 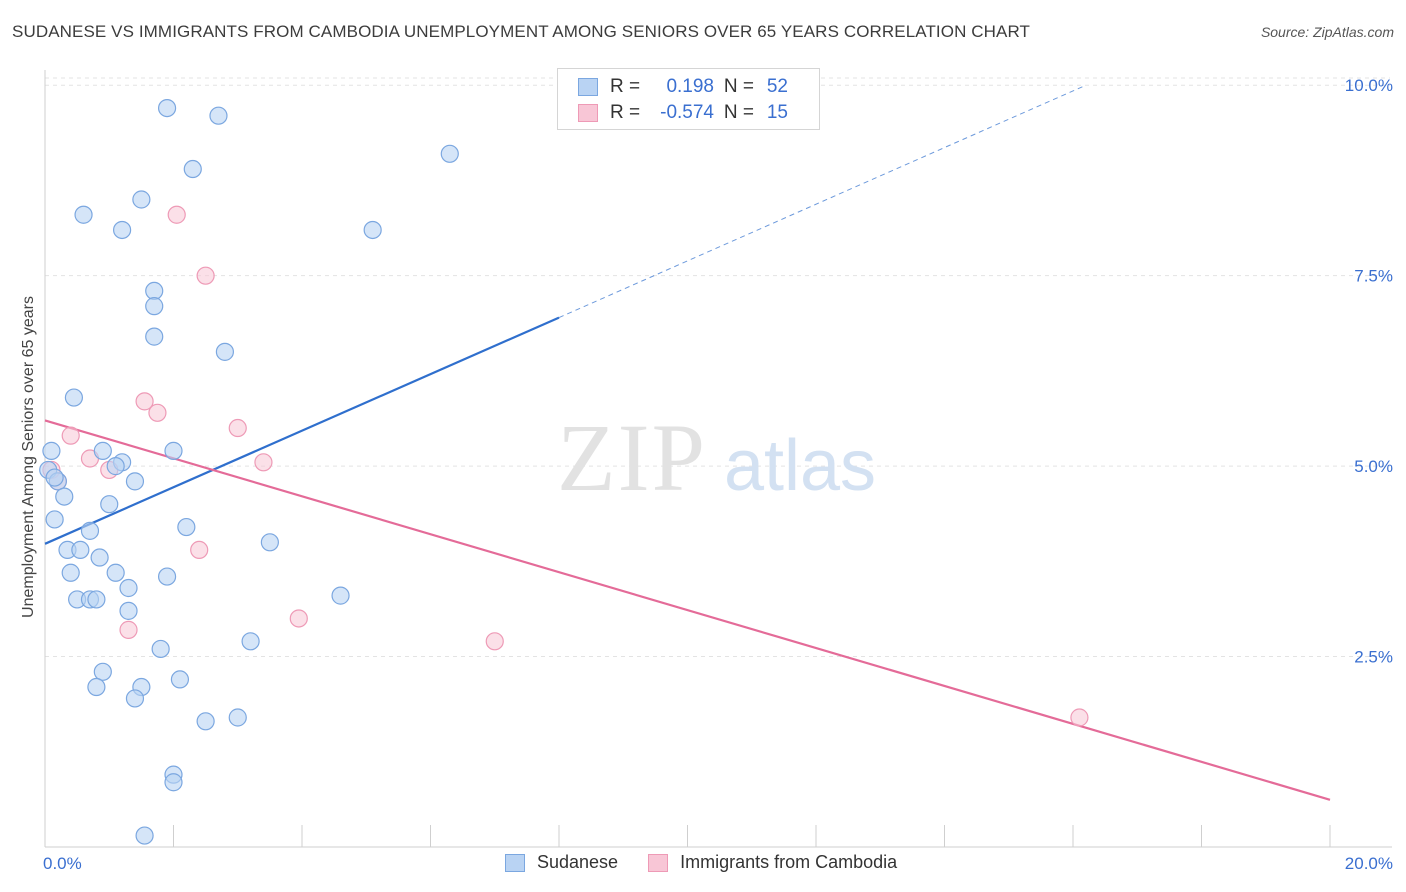 What do you see at coordinates (302, 430) in the screenshot?
I see `trend-line-sudanese` at bounding box center [302, 430].